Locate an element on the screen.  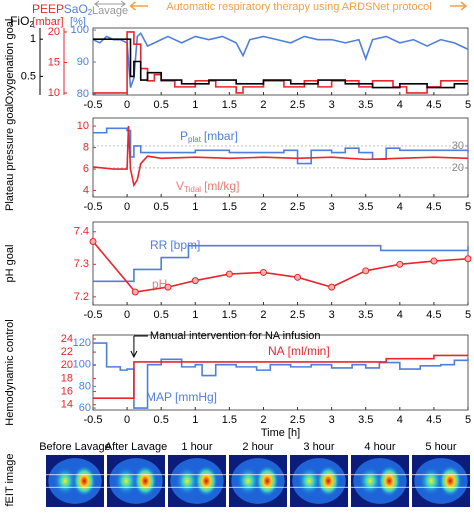
x-tick-label: 3 is located at coordinates (332, 207).